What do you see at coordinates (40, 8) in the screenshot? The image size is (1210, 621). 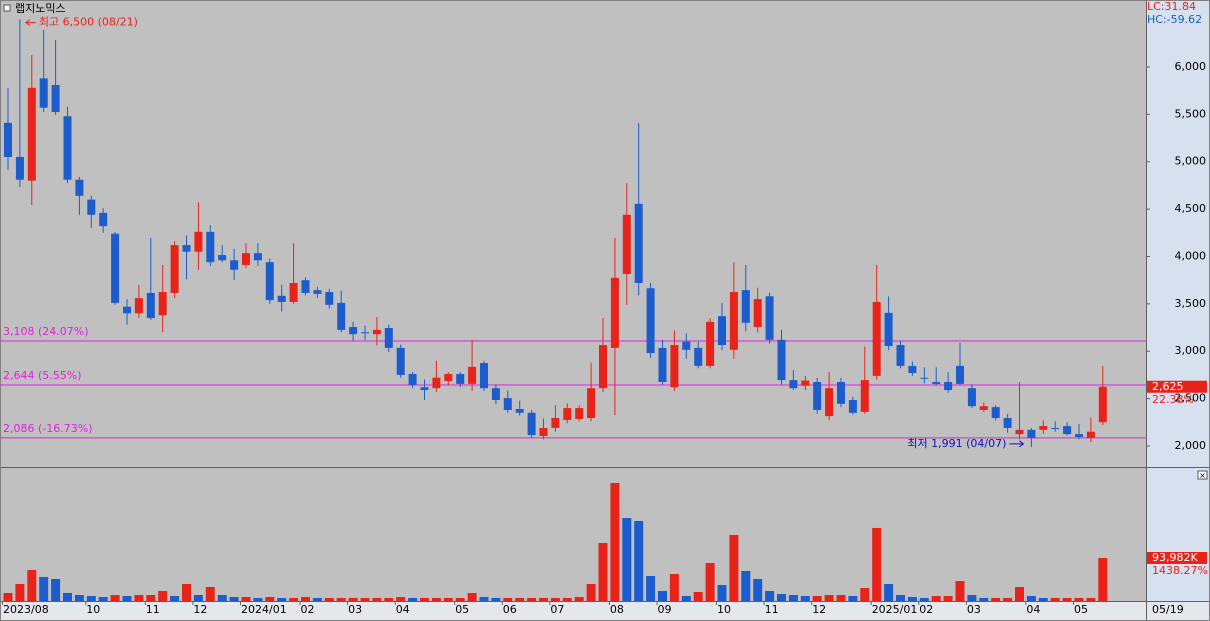 I see `chart-title: 랩지노믹스` at bounding box center [40, 8].